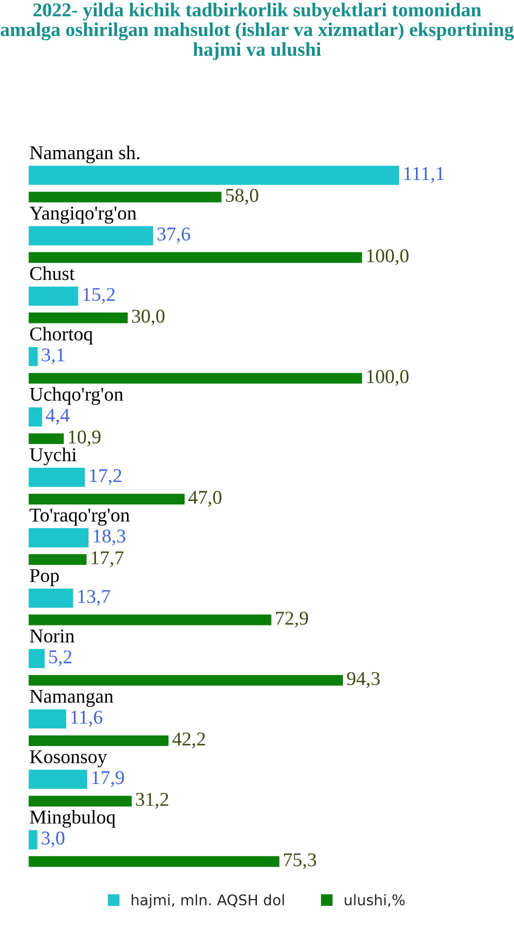 This screenshot has height=926, width=514. I want to click on data-label: 15,2, so click(99, 296).